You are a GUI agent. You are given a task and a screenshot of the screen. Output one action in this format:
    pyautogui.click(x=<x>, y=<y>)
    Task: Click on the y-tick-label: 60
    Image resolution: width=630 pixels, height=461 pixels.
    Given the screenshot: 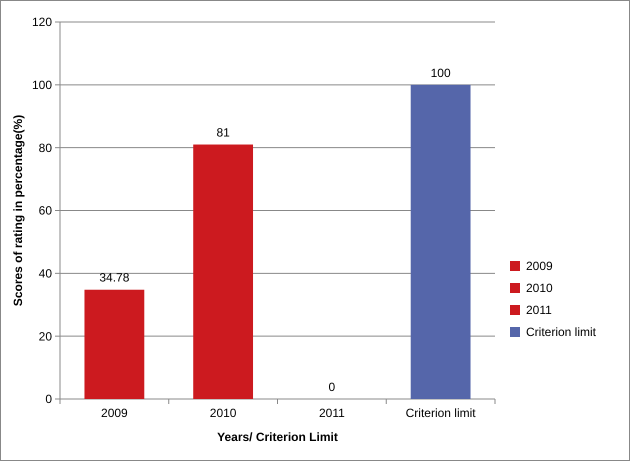 What is the action you would take?
    pyautogui.click(x=45, y=211)
    